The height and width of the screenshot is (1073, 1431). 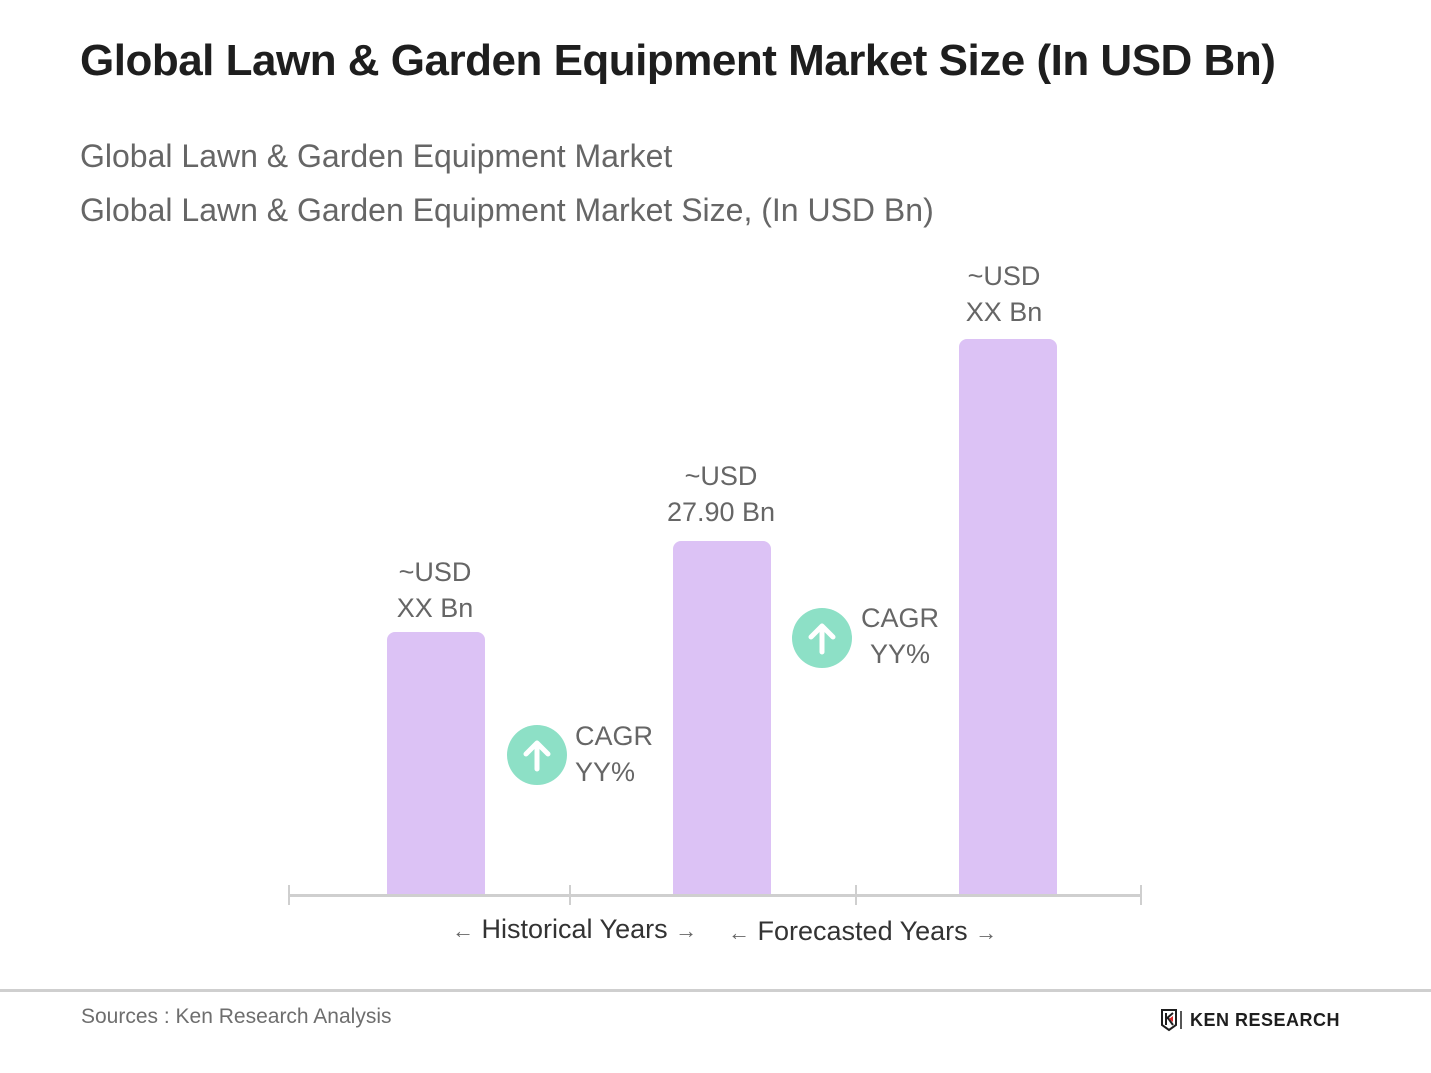 I want to click on cagr-value-2: YY%, so click(x=900, y=654).